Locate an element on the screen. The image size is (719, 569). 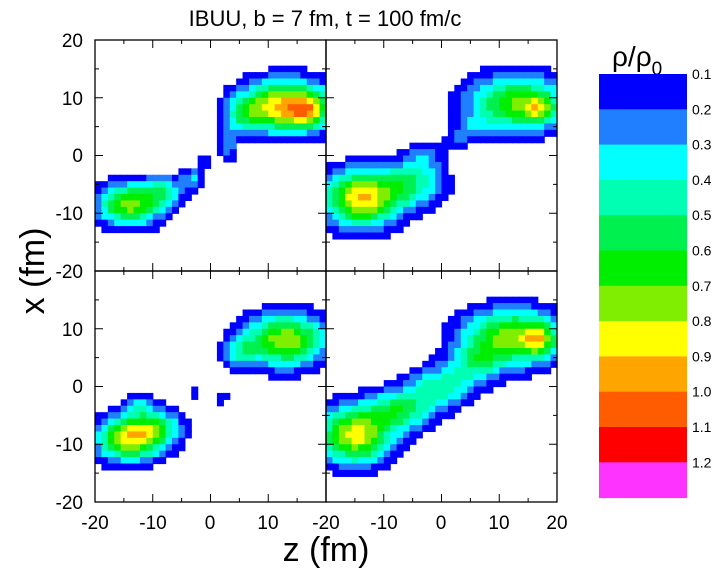
x-tick-label: 0 is located at coordinates (441, 523).